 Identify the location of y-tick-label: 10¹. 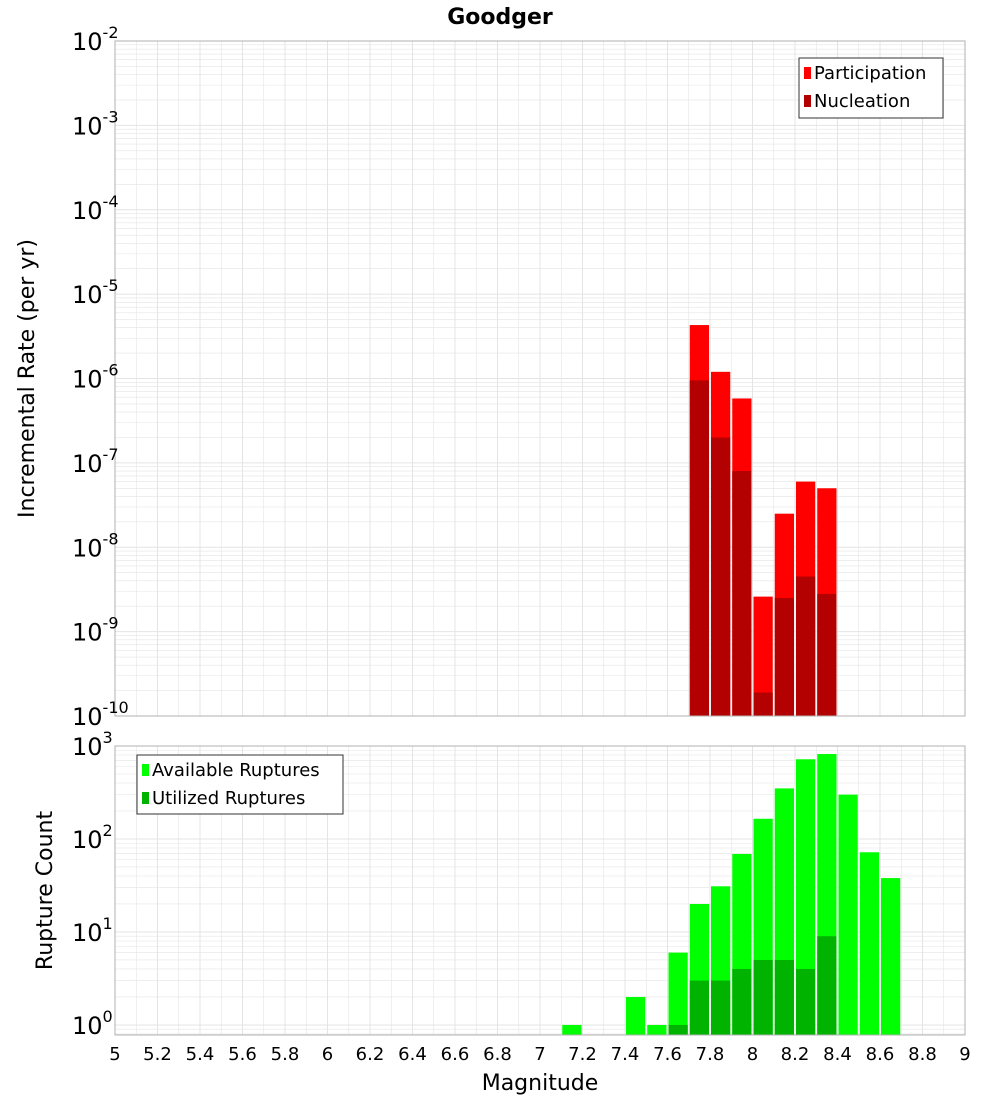
(92, 930).